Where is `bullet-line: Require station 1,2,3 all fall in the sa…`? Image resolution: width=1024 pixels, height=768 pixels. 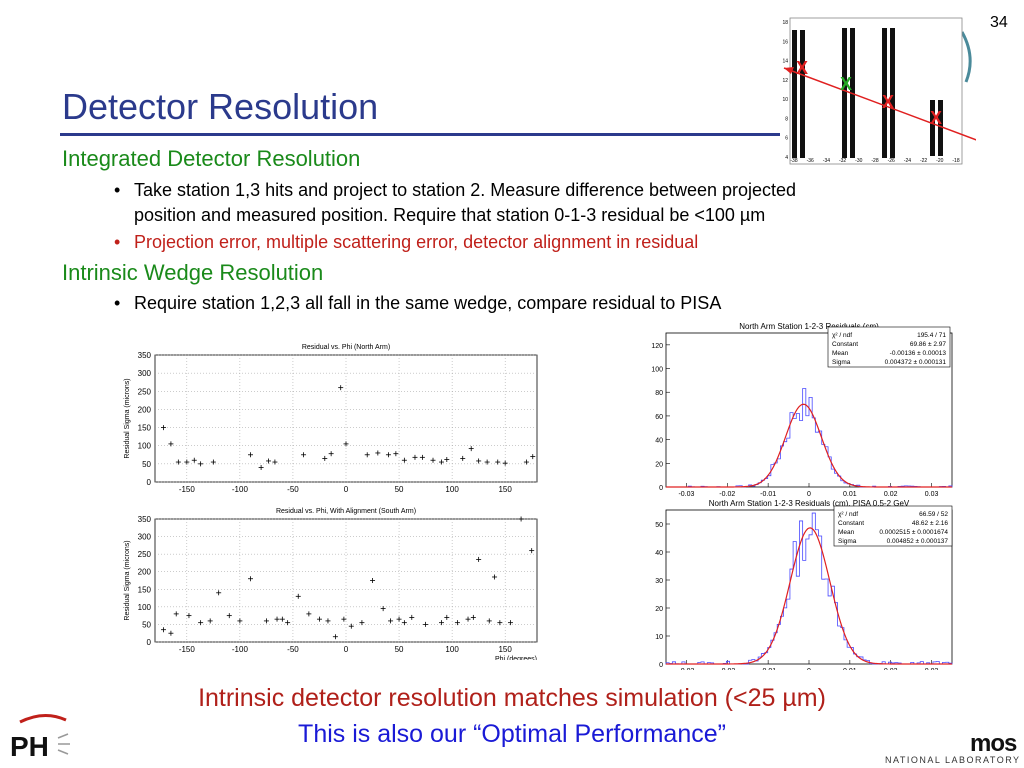 bullet-line: Require station 1,2,3 all fall in the sa… is located at coordinates (428, 303).